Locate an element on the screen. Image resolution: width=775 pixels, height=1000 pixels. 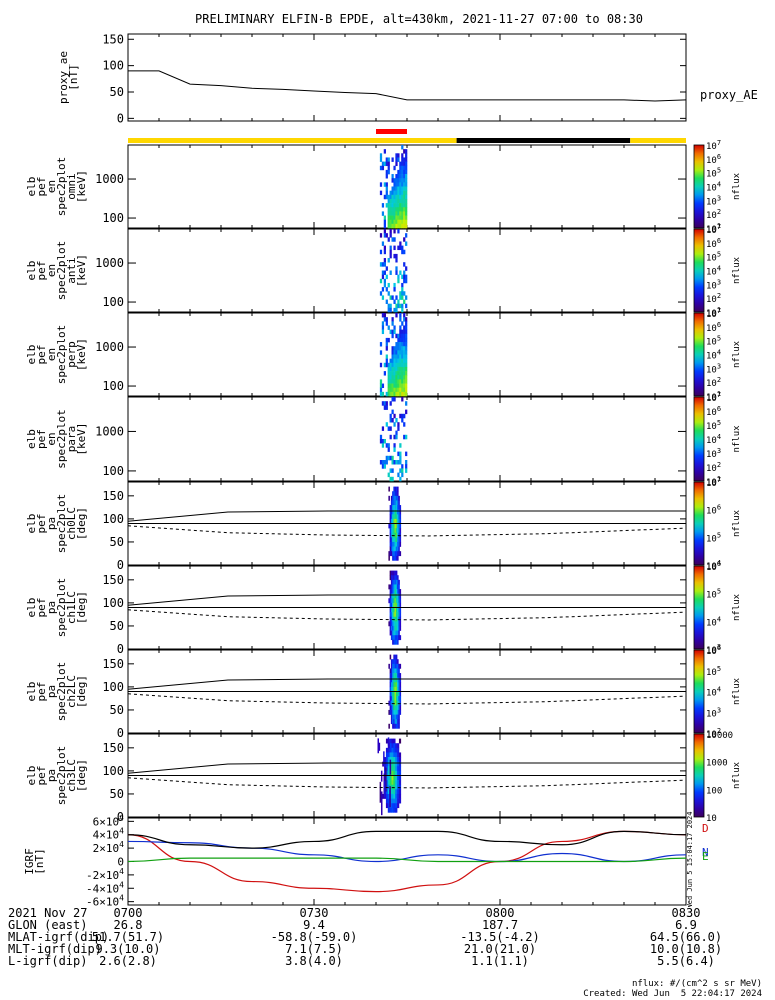
colorbar-9: 10 100 1000 10000 nflux is located at coordinates (717, 777).